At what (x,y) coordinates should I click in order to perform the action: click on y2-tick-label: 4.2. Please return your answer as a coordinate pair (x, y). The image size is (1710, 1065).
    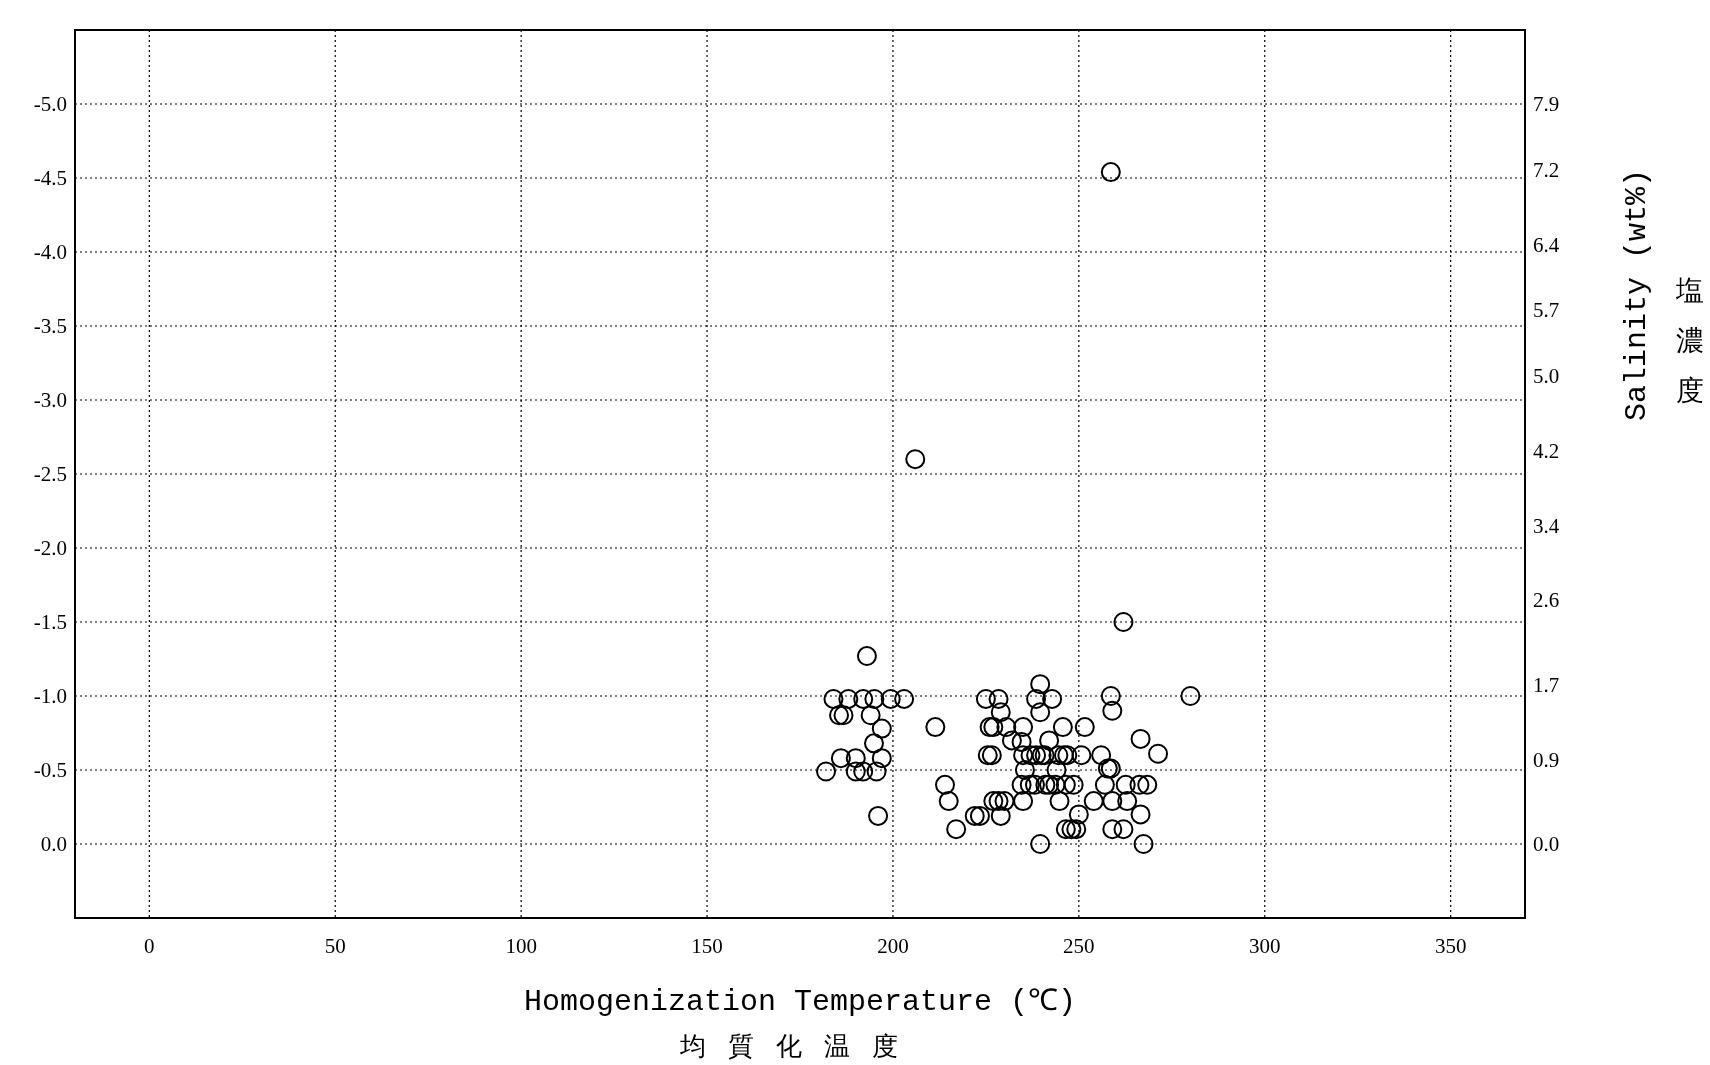
    Looking at the image, I should click on (1546, 450).